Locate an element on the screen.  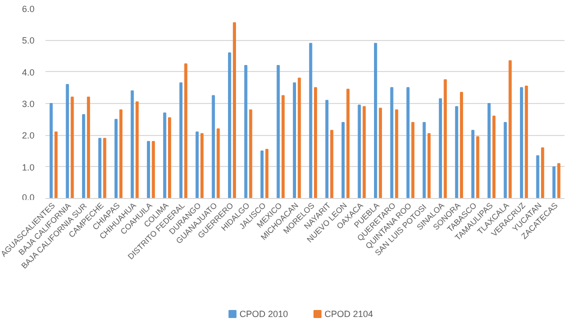
y-tick-label: 3.0 is located at coordinates (28, 104).